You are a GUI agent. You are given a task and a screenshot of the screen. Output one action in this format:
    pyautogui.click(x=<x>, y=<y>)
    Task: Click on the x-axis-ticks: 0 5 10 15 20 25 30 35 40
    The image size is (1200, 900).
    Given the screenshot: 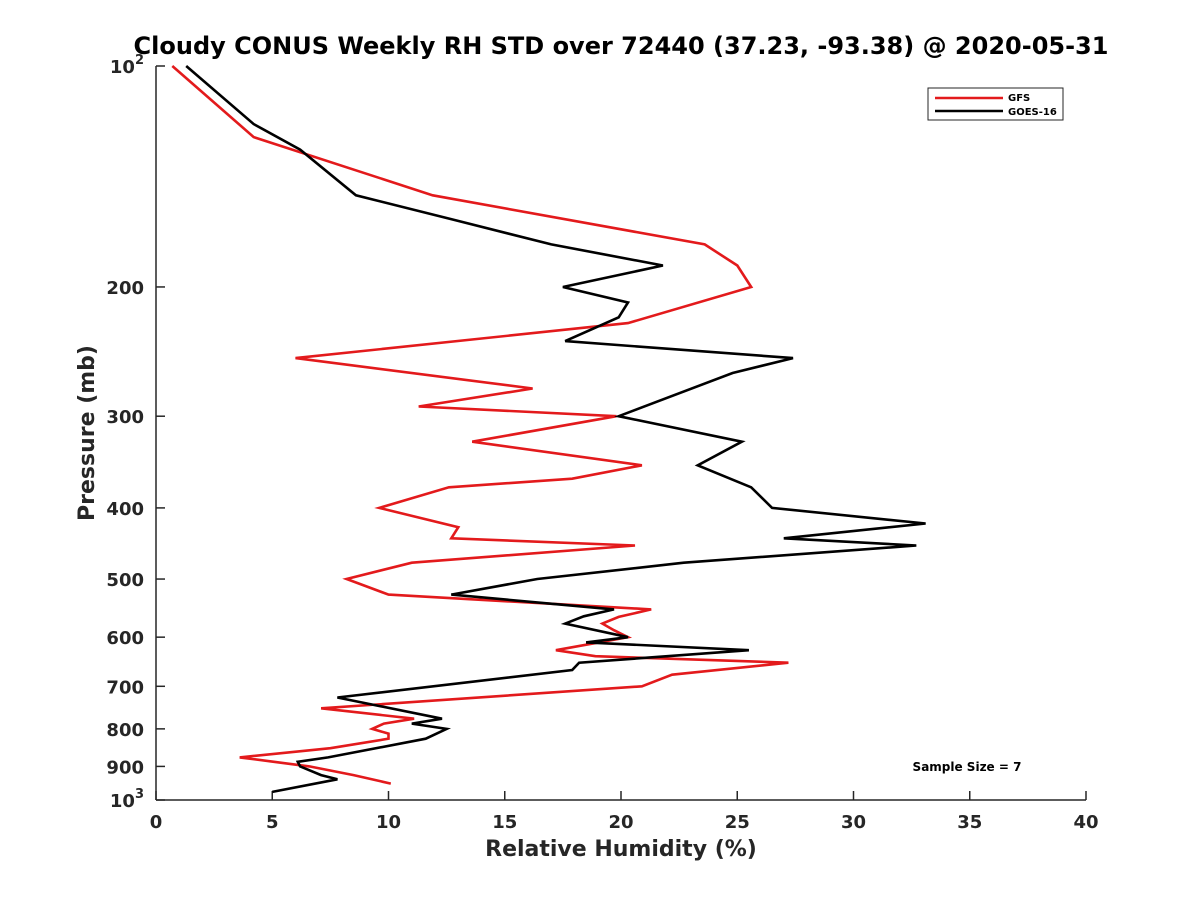 What is the action you would take?
    pyautogui.click(x=624, y=812)
    